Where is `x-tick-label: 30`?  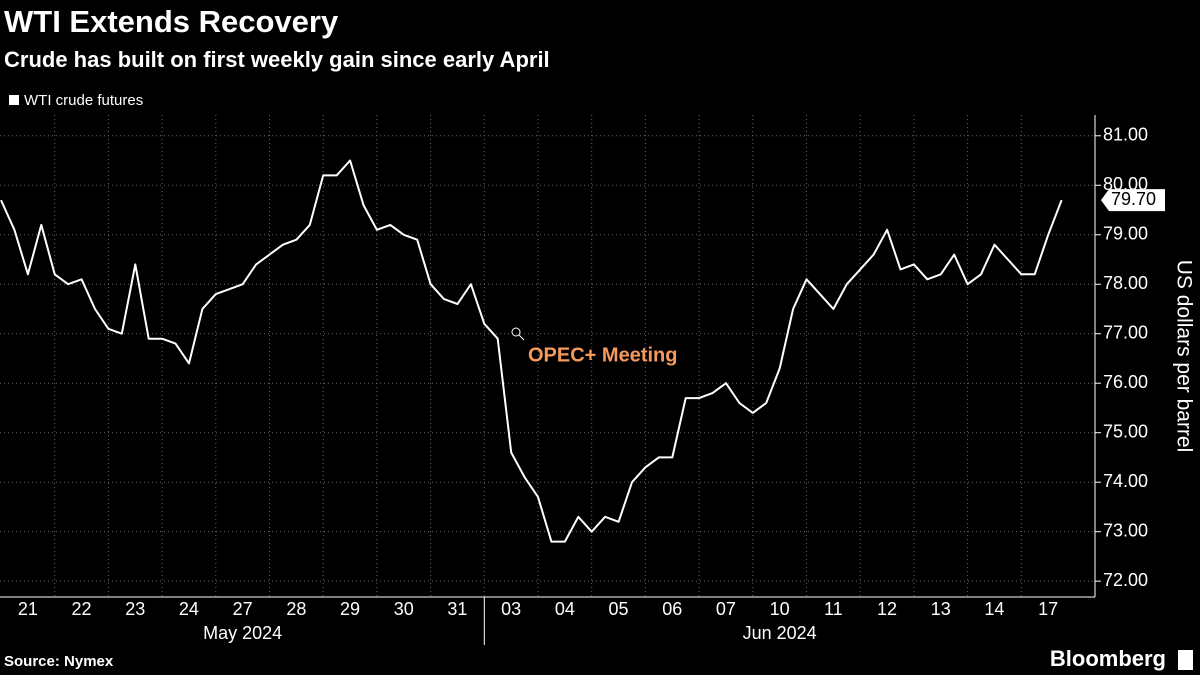
x-tick-label: 30 is located at coordinates (404, 609).